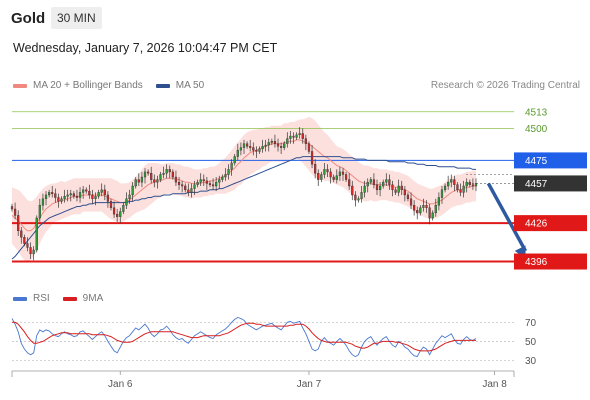 This screenshot has height=400, width=590. What do you see at coordinates (162, 85) in the screenshot?
I see `ma50-swatch` at bounding box center [162, 85].